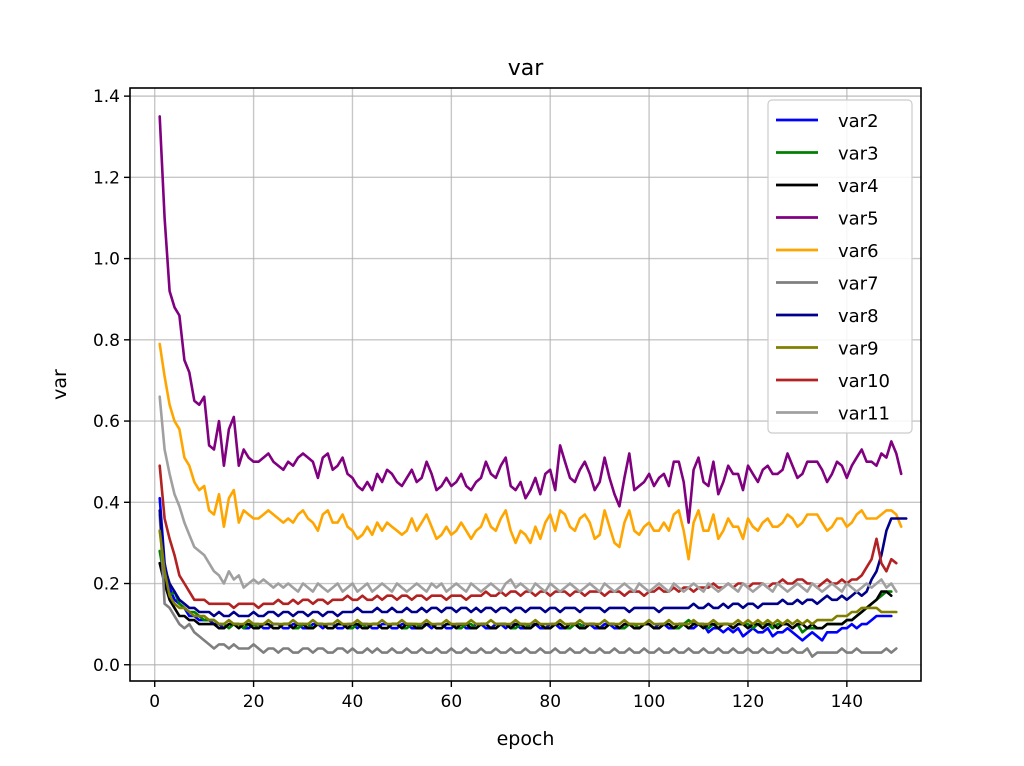 This screenshot has width=1024, height=766. Describe the element at coordinates (649, 702) in the screenshot. I see `x-tick-label: 100` at that location.